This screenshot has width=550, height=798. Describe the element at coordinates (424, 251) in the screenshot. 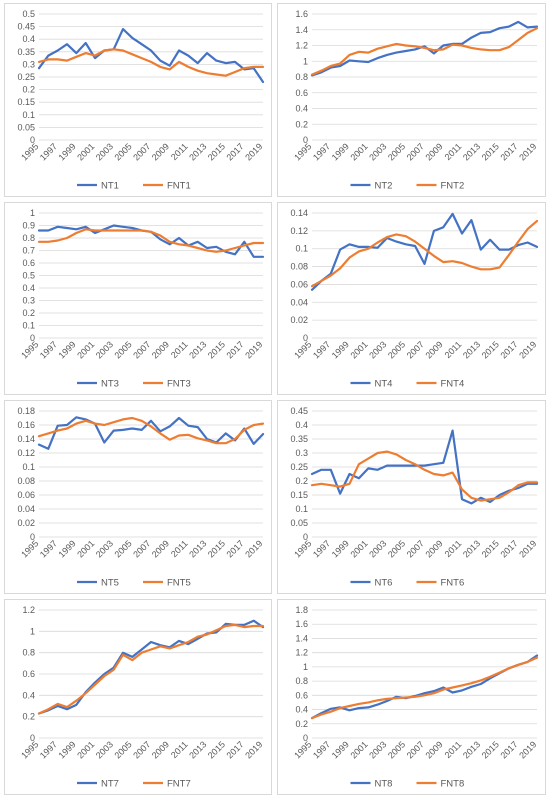

I see `series-line-nt4` at that location.